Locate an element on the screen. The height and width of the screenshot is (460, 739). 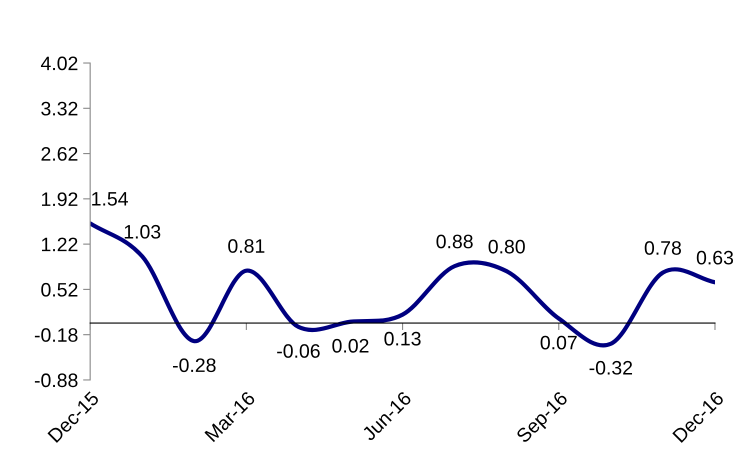
data-label: -0.32 is located at coordinates (611, 367).